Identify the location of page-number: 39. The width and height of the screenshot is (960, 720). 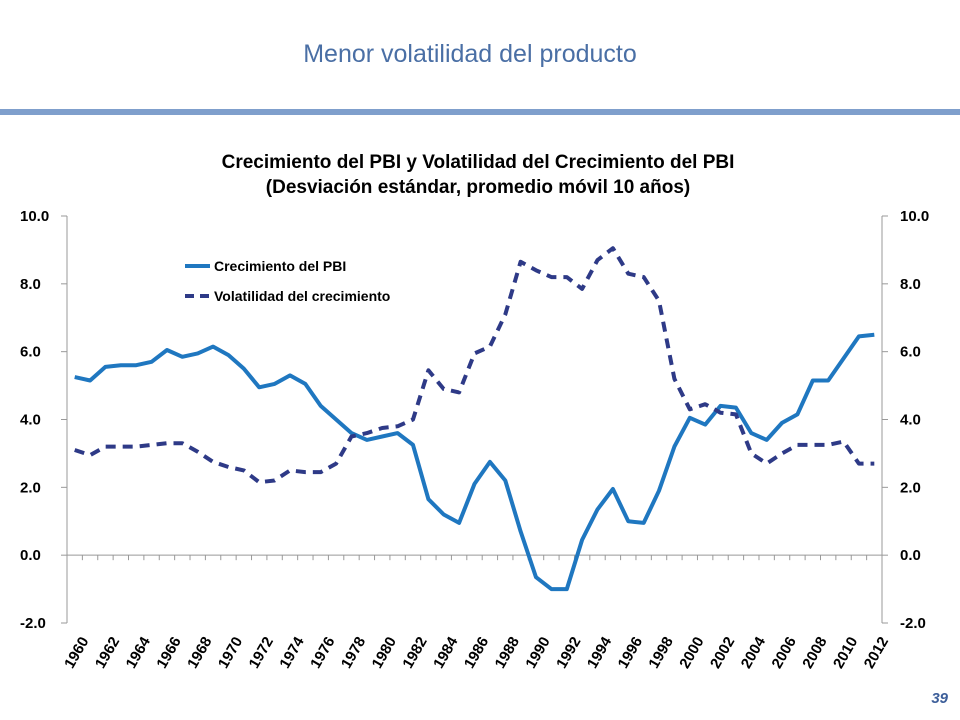
(939, 698).